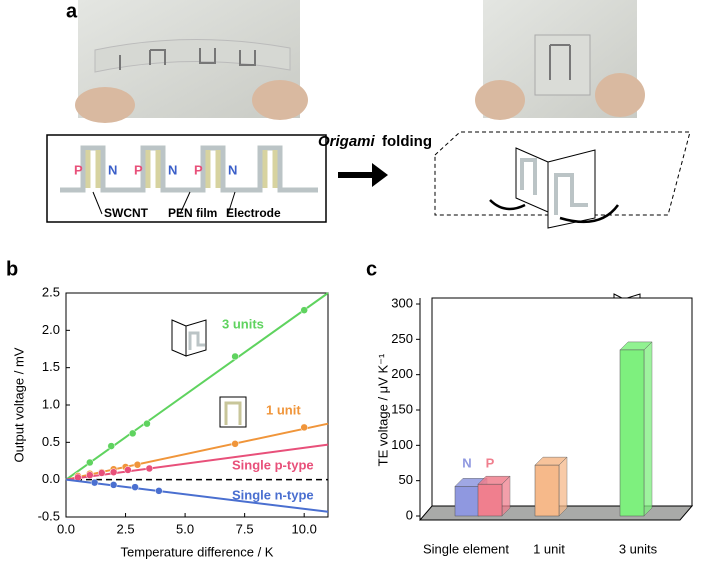 This screenshot has height=568, width=703. What do you see at coordinates (191, 61) in the screenshot?
I see `photo-flat` at bounding box center [191, 61].